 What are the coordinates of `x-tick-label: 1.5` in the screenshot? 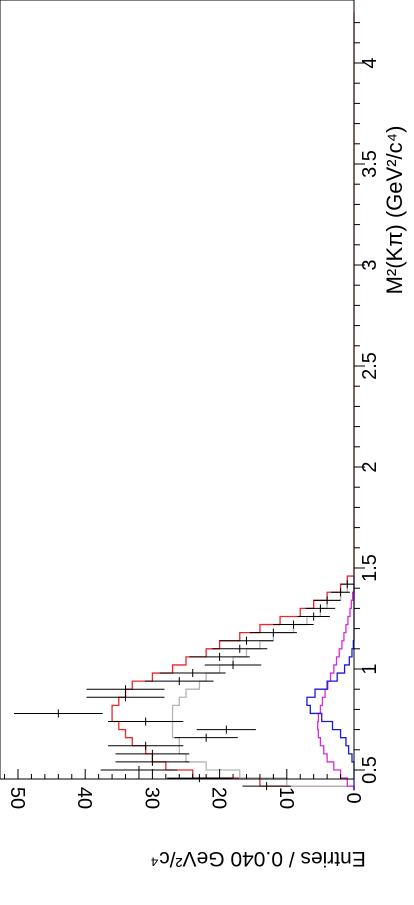 It's located at (370, 568).